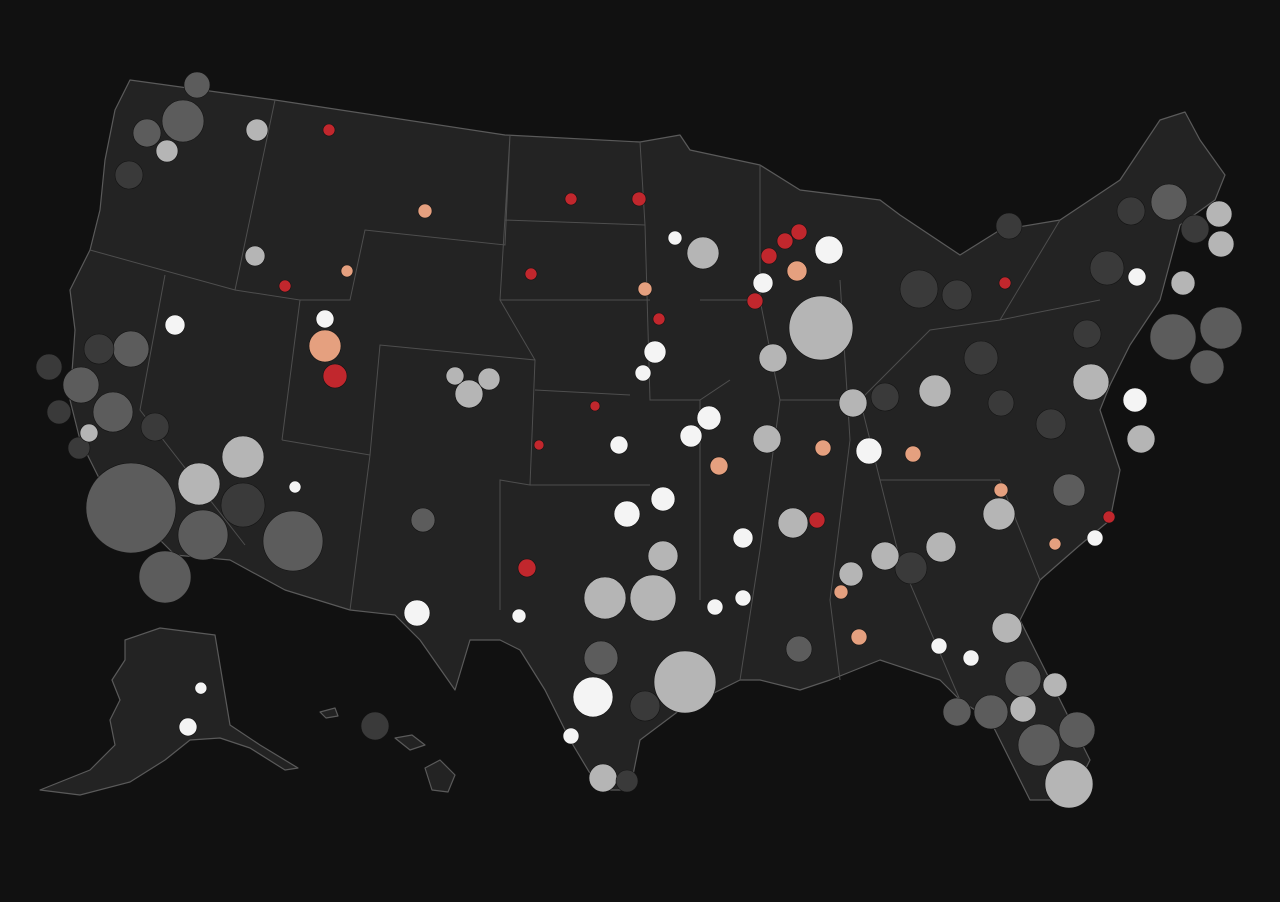  I want to click on hawaii, so click(387, 750).